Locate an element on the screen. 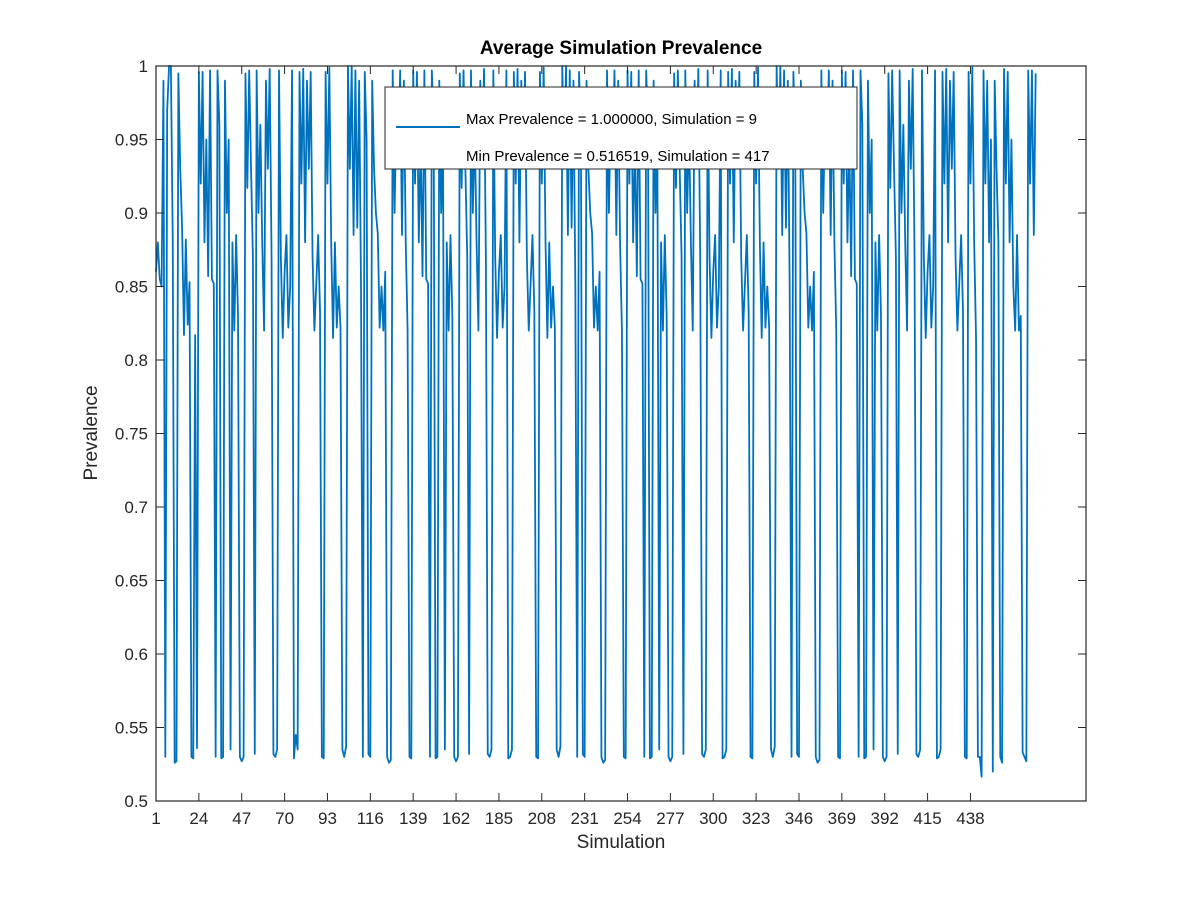  x-tick-label: 1 is located at coordinates (155, 818).